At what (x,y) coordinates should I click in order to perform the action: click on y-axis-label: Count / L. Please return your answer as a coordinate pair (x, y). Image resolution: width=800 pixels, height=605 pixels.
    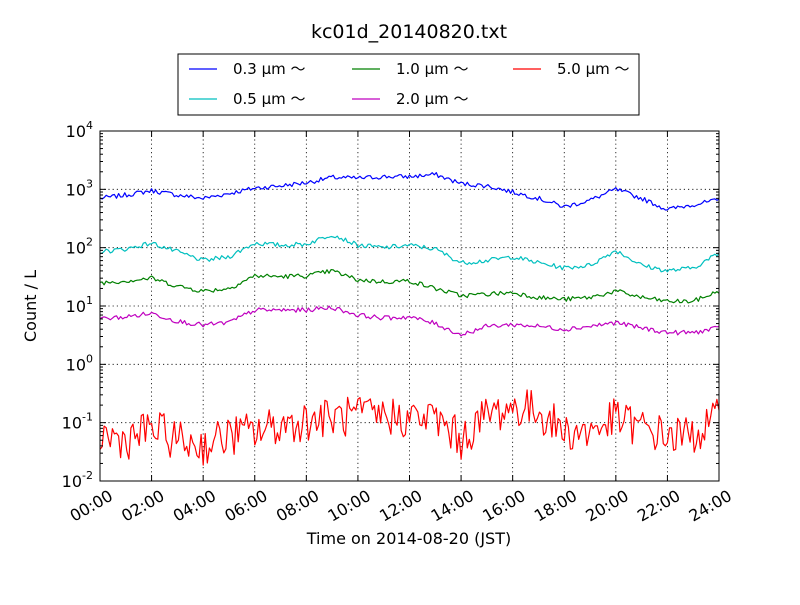
    Looking at the image, I should click on (30, 306).